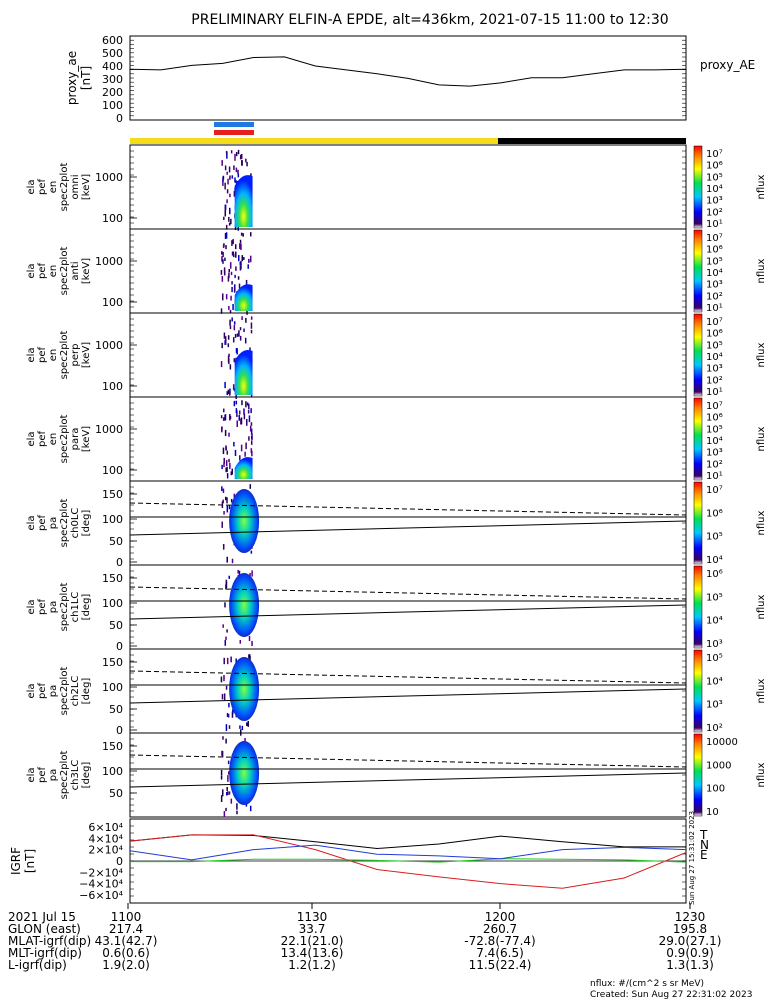 Image resolution: width=775 pixels, height=1000 pixels. What do you see at coordinates (116, 541) in the screenshot?
I see `panel-tick-label: 50` at bounding box center [116, 541].